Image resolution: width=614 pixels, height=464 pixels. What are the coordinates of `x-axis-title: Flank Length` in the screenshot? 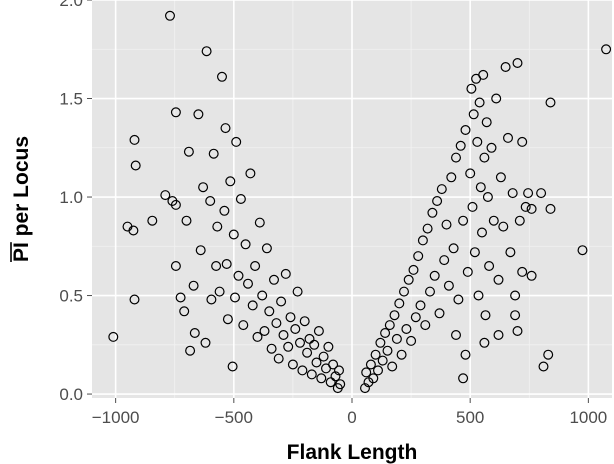 It's located at (352, 452).